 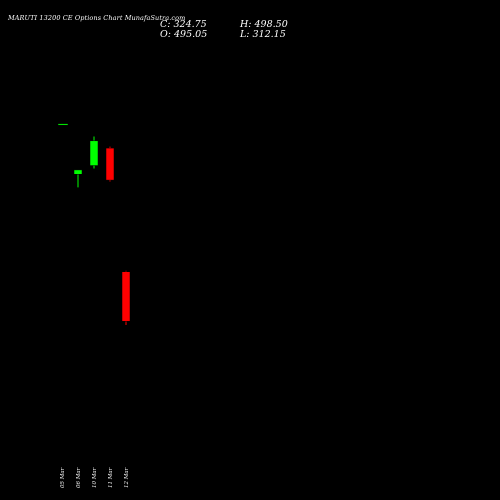 What do you see at coordinates (111, 477) in the screenshot?
I see `x-tick-label: 11 Mar` at bounding box center [111, 477].